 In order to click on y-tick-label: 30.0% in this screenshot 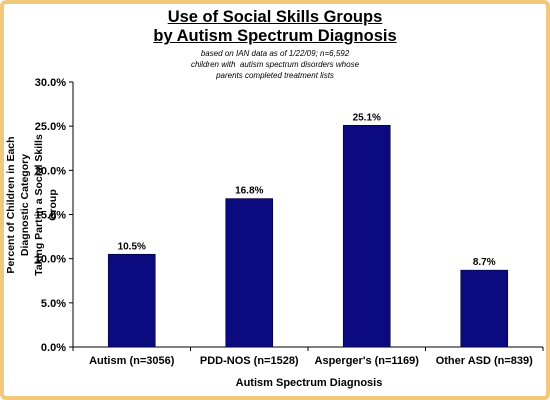, I will do `click(50, 83)`.